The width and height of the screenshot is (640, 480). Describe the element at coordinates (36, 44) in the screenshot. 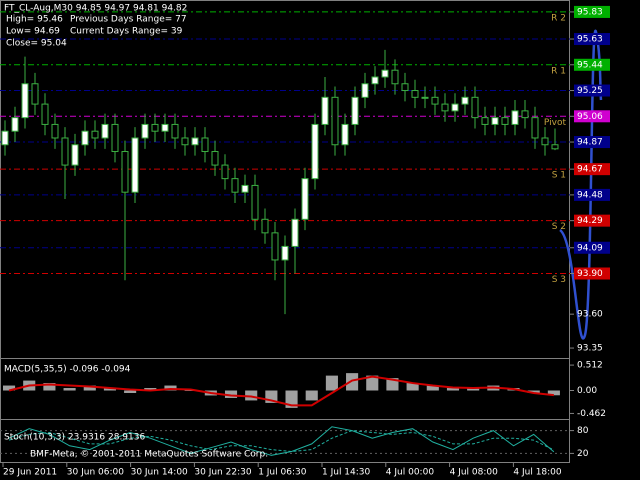

I see `info-close: Close= 95.04` at that location.